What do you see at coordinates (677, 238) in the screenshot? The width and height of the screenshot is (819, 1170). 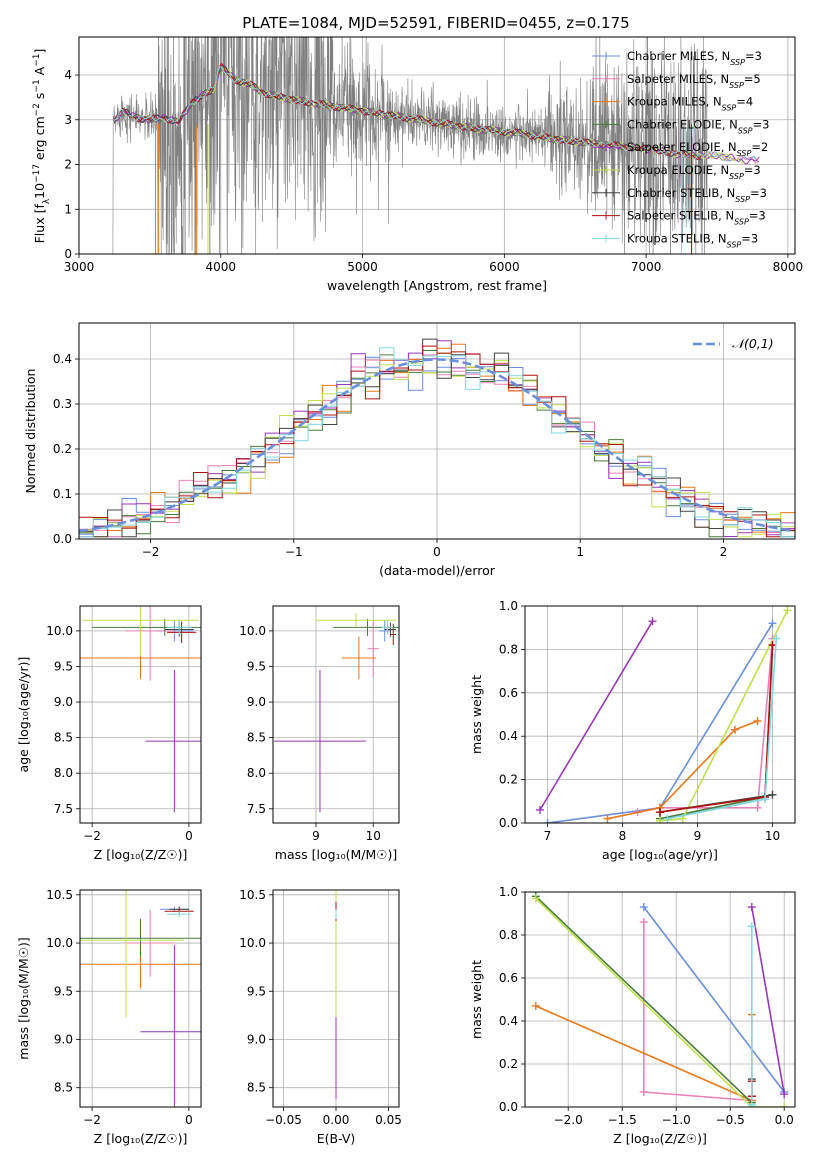 I see `legend-label-main: Kroupa STELIB, N` at bounding box center [677, 238].